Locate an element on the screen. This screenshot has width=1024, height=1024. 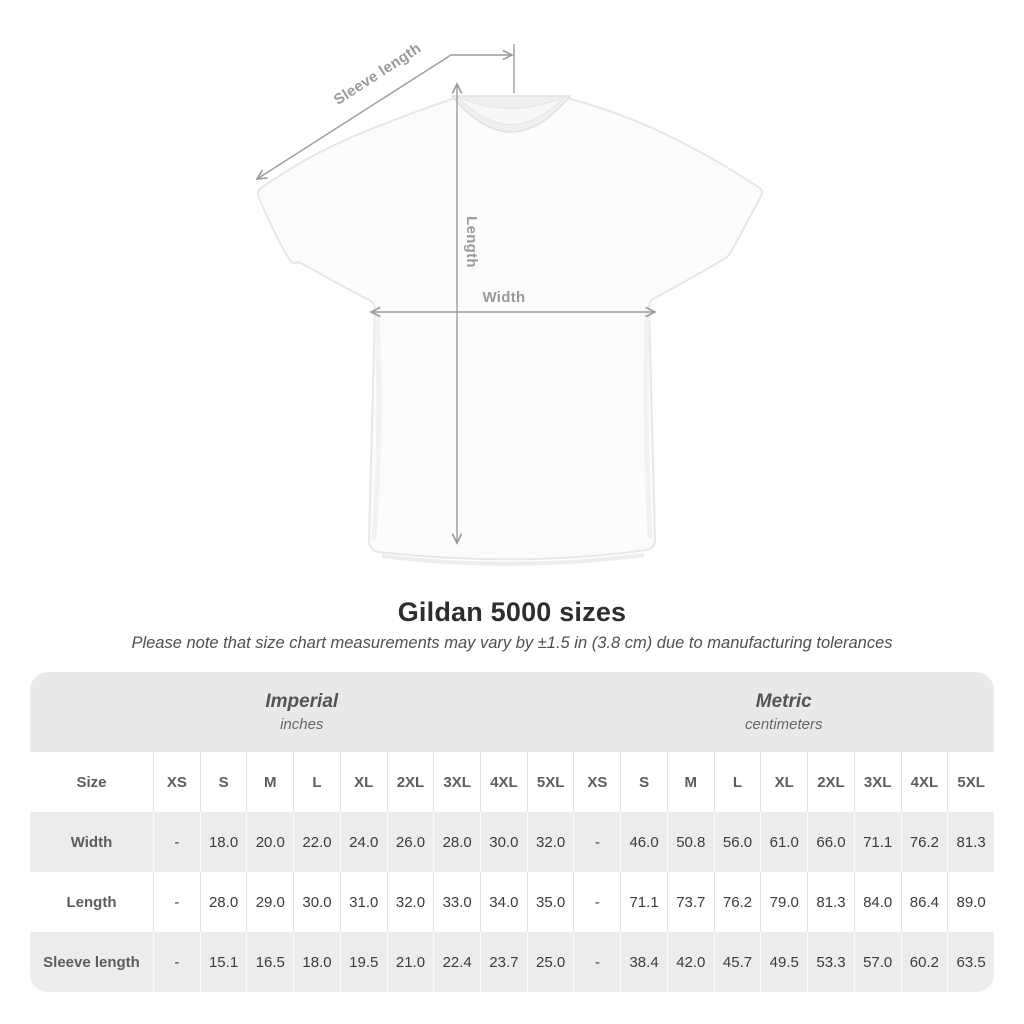
measurement-cell: 61.0 is located at coordinates (783, 842).